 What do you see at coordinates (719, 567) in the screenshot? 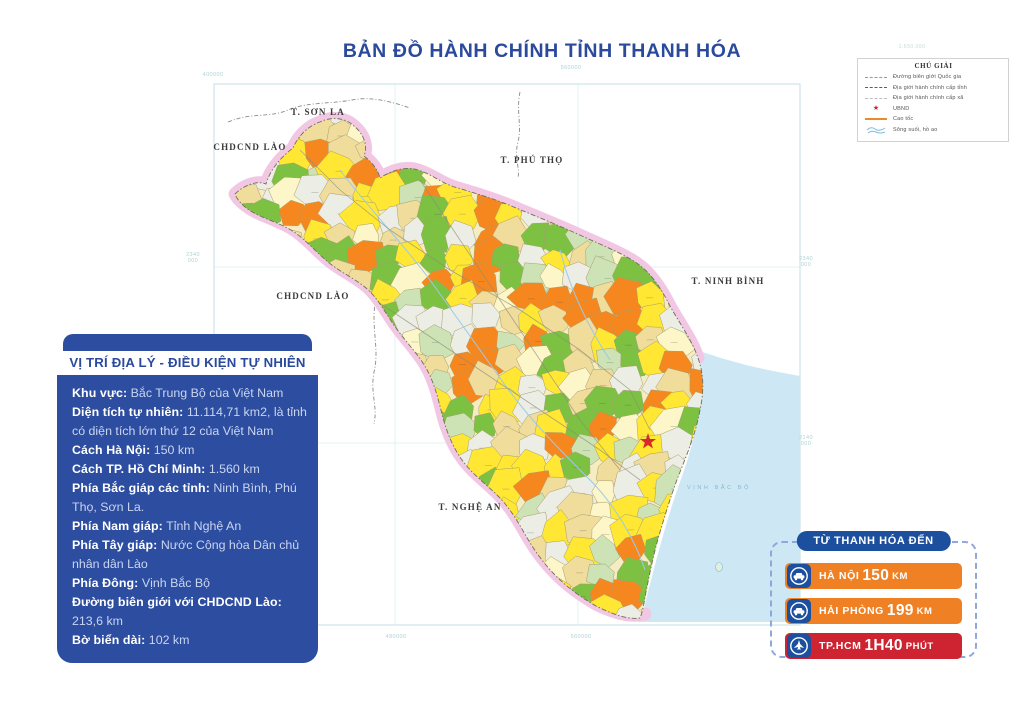
I see `island` at bounding box center [719, 567].